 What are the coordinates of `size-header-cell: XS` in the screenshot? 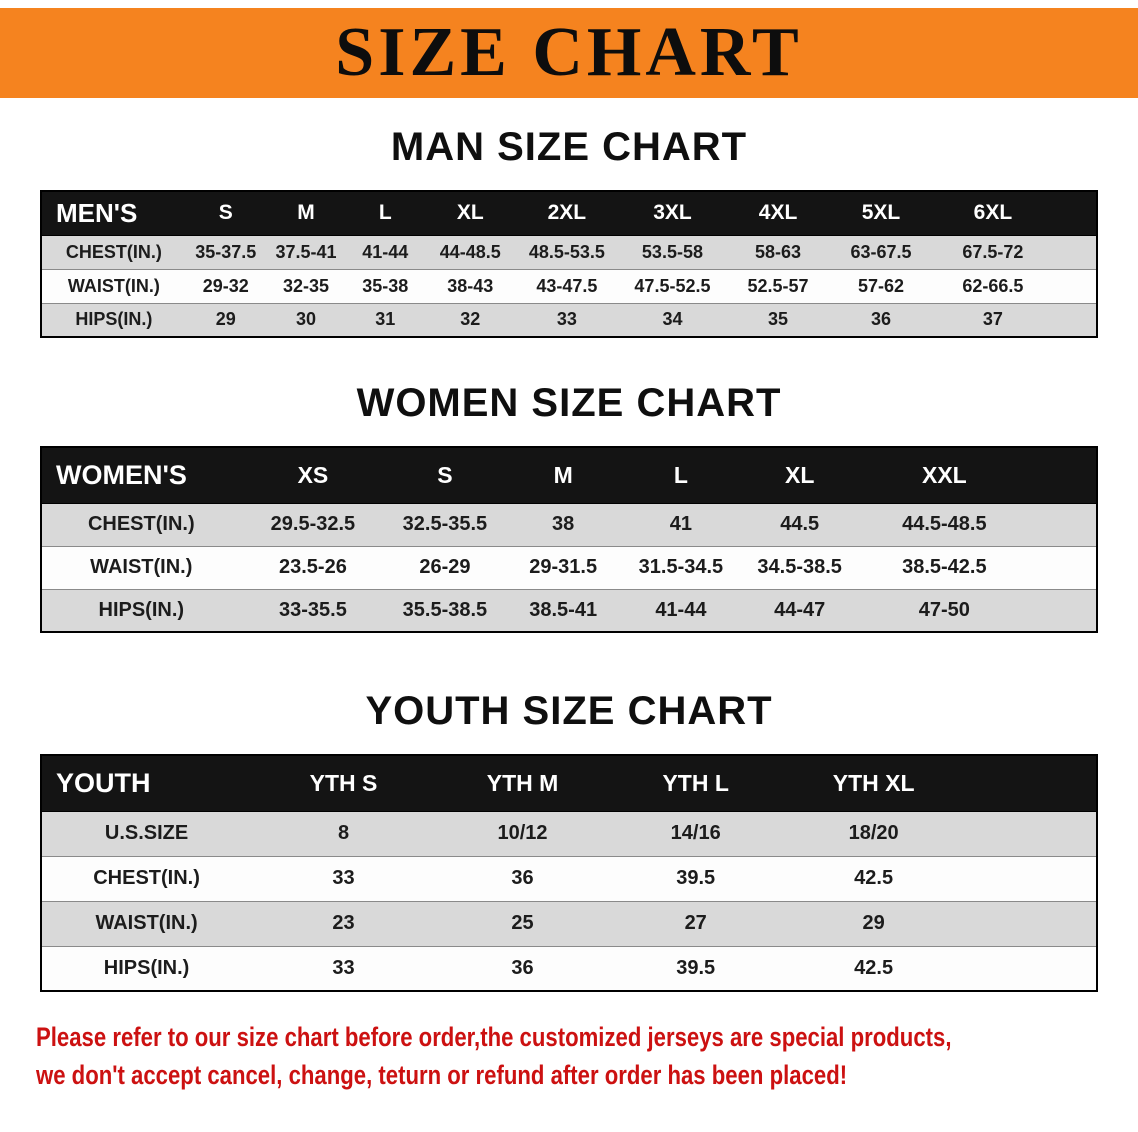 It's located at (313, 475).